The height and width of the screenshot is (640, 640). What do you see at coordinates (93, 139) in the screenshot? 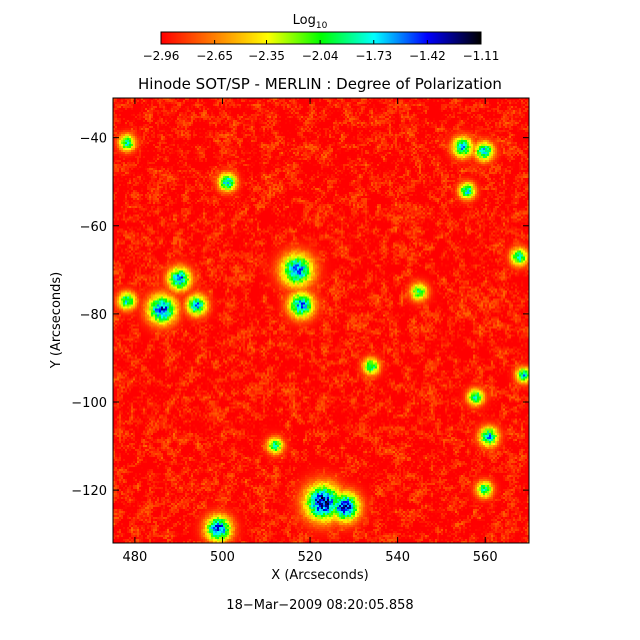
I see `y-tick-label: −40` at bounding box center [93, 139].